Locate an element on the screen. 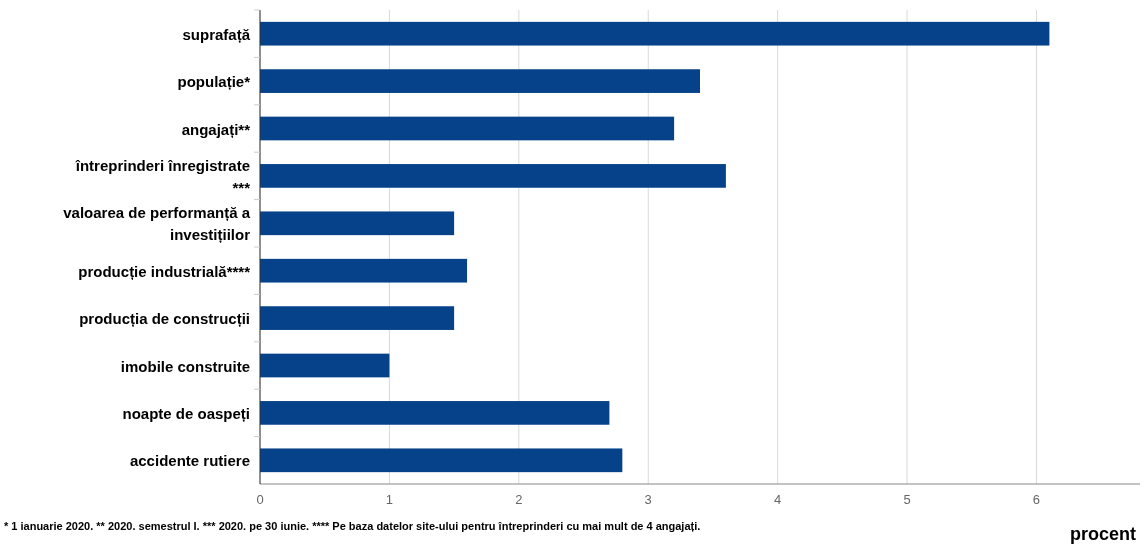 The width and height of the screenshot is (1146, 556). y-tick-label: noapte de oaspeți is located at coordinates (186, 413).